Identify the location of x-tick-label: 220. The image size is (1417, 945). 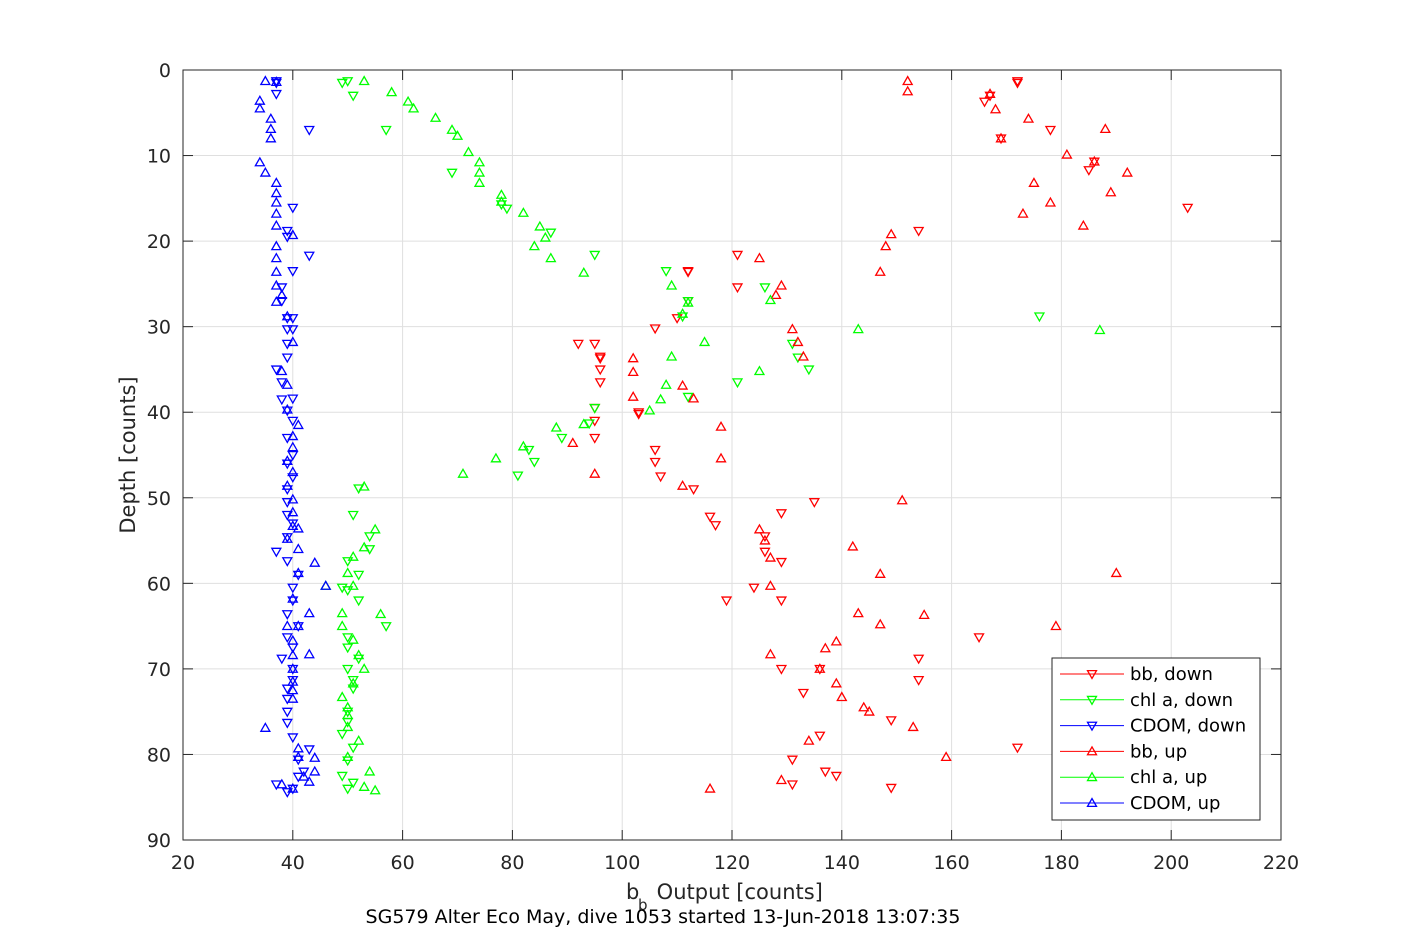
(1281, 863).